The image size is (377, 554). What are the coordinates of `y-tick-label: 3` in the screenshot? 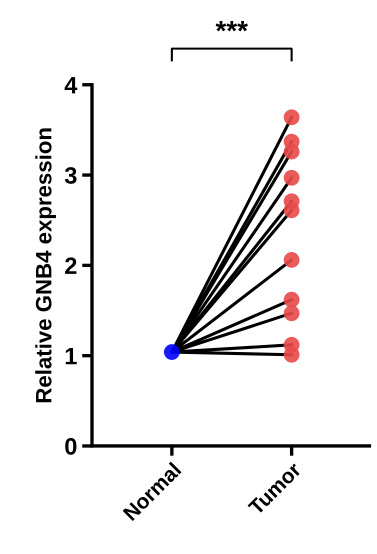 It's located at (70, 175).